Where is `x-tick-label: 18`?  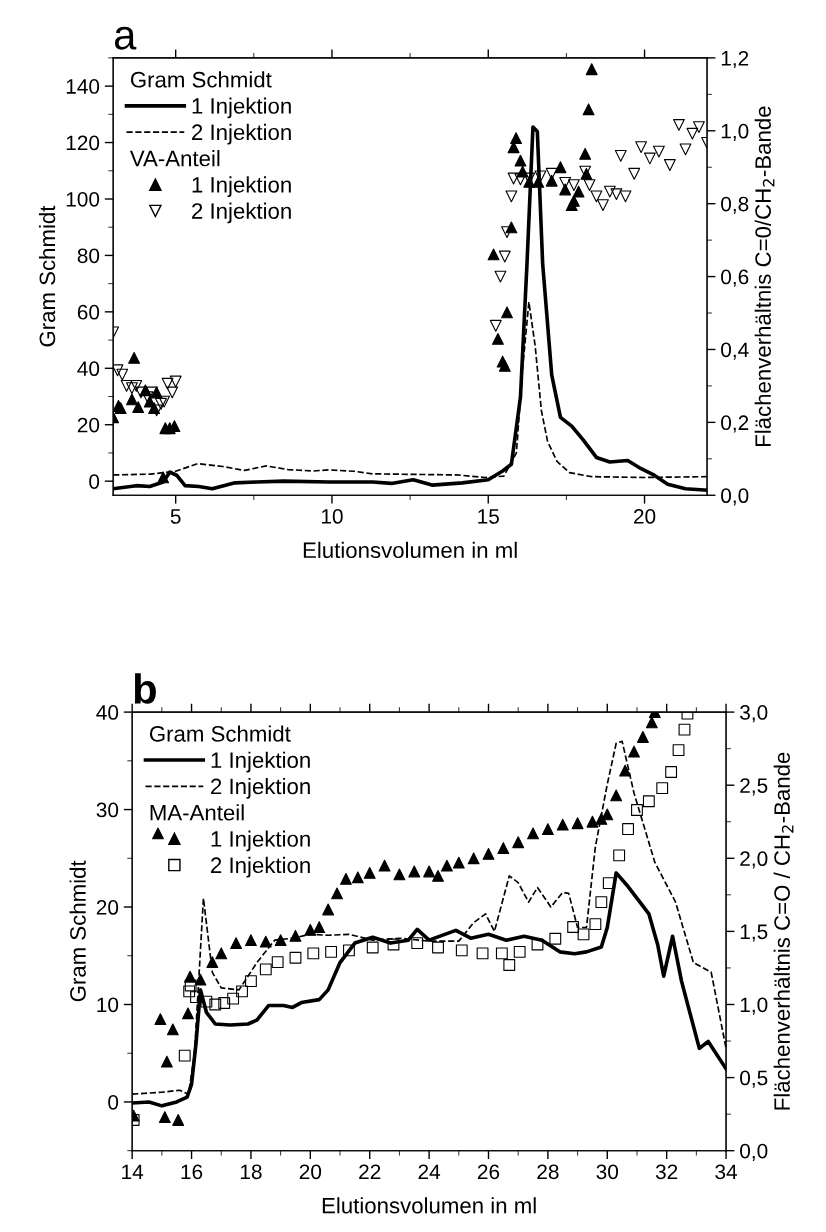 x-tick-label: 18 is located at coordinates (251, 1172).